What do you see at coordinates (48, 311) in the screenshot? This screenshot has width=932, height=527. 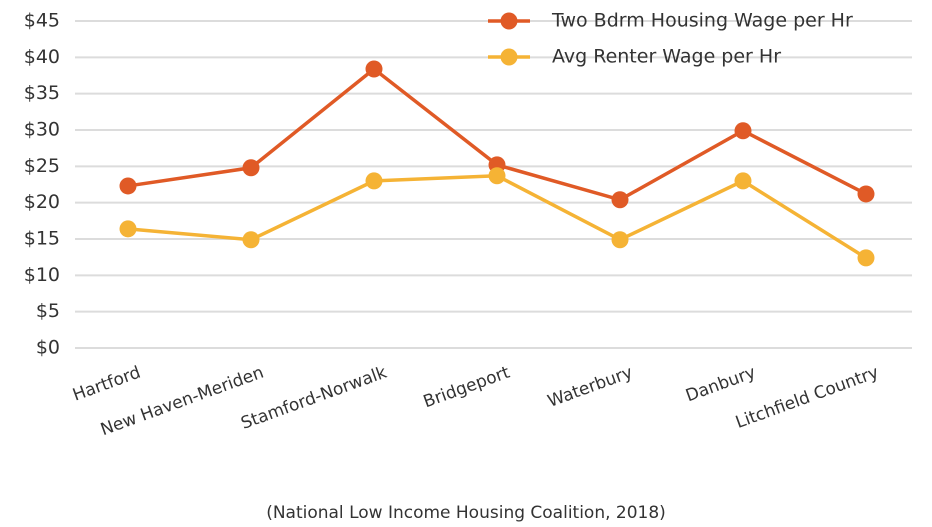 I see `y-tick-label: $5` at bounding box center [48, 311].